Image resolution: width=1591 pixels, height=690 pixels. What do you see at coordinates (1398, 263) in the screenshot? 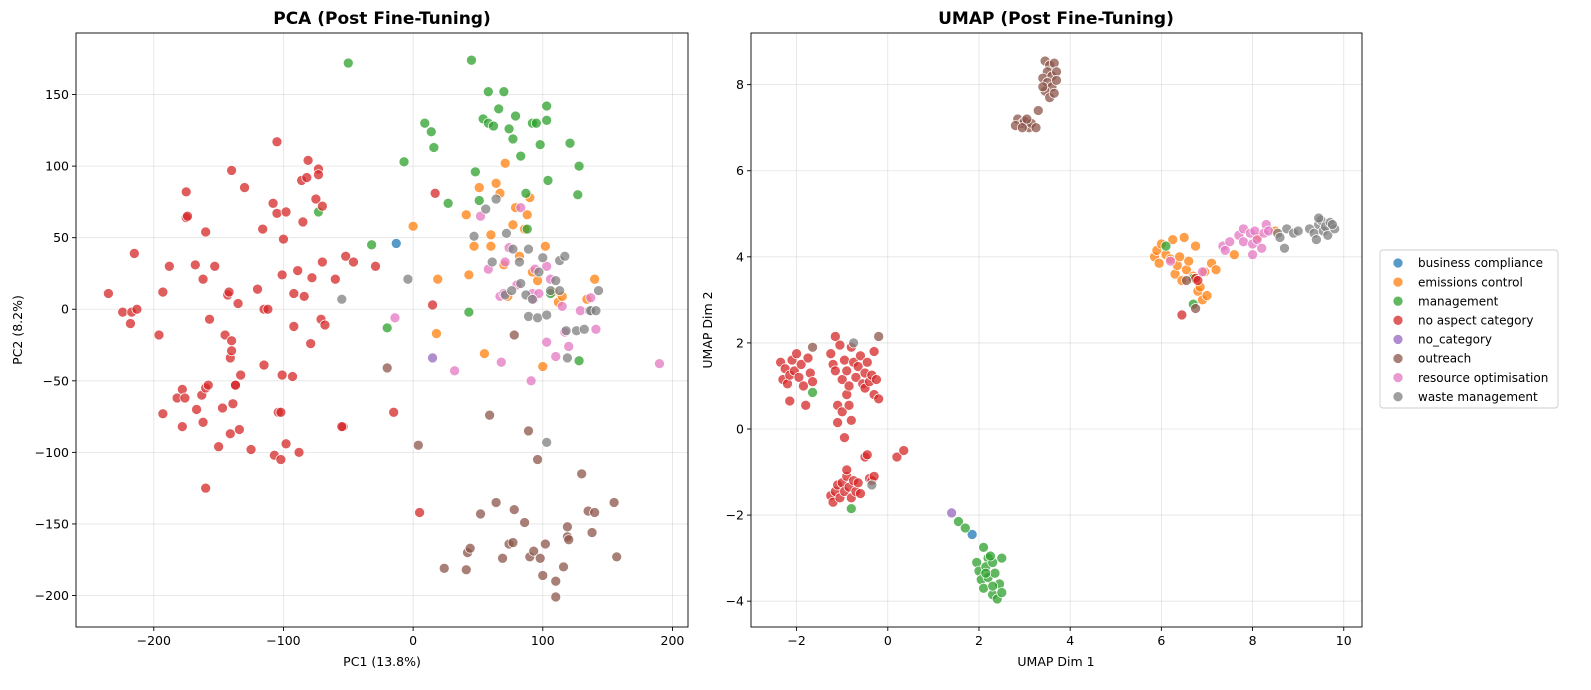
I see `legend-marker-business-compliance` at bounding box center [1398, 263].